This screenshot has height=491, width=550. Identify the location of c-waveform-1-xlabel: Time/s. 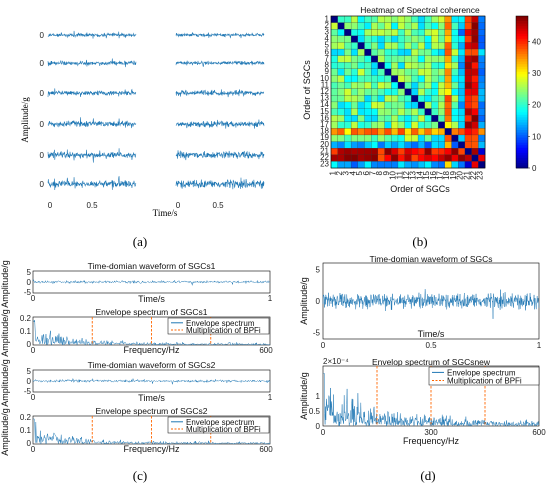
(151, 299).